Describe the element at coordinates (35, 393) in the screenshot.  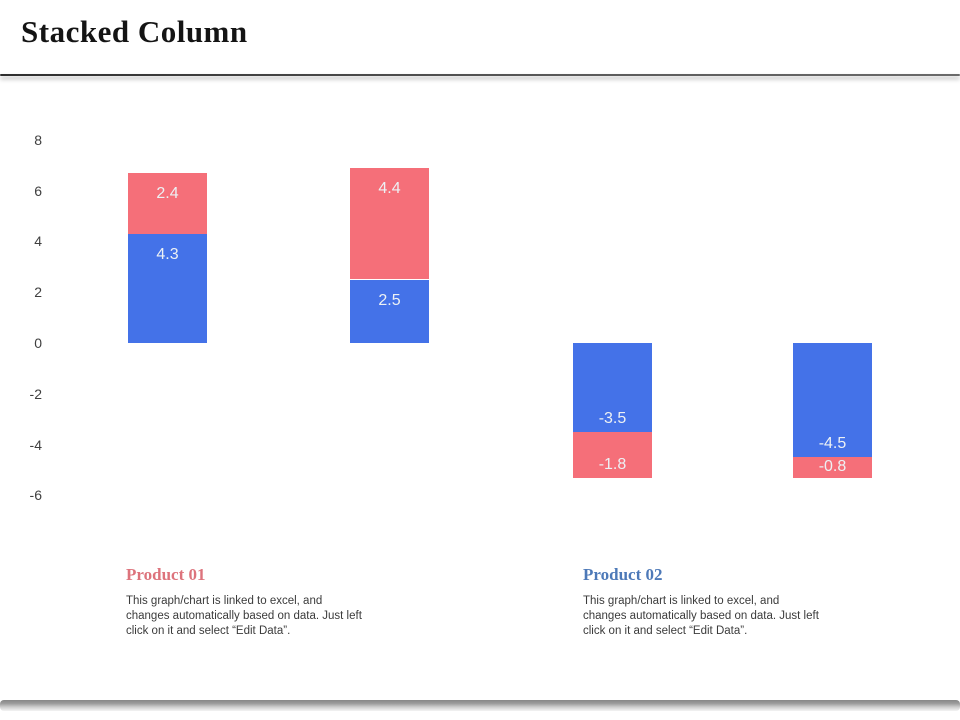
I see `y-axis-label: -2` at that location.